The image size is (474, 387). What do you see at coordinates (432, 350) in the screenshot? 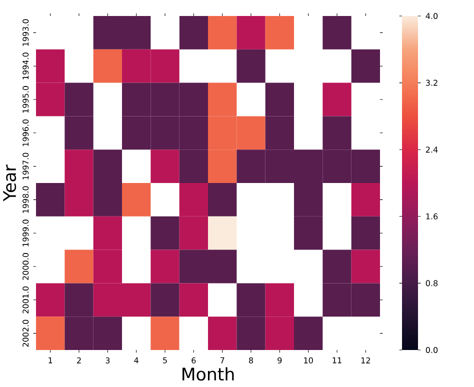
I see `color-bar-label: 0.0` at bounding box center [432, 350].